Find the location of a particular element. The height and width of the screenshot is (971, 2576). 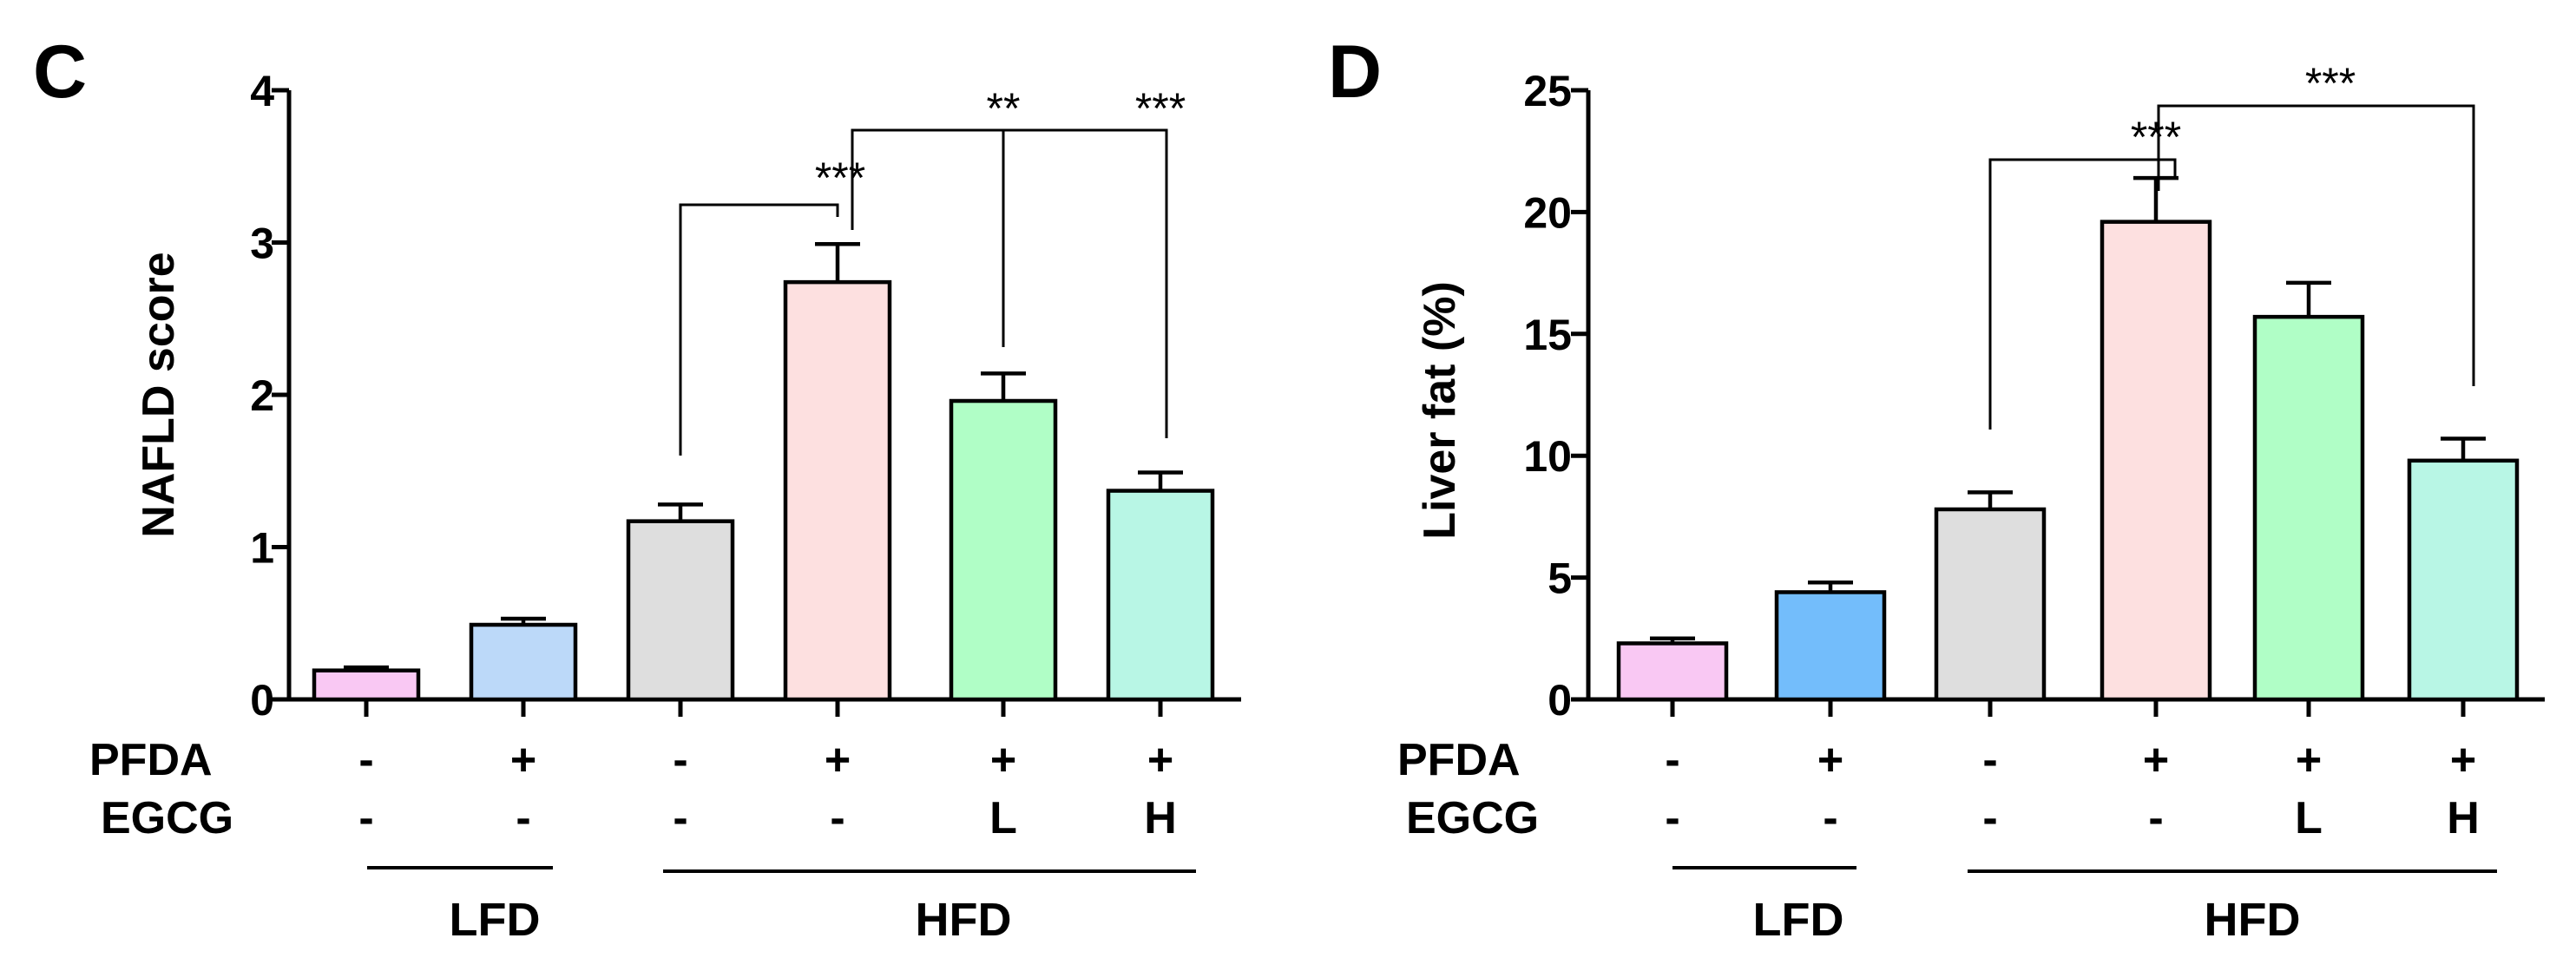

panel-d-bracket-hfd-vs-pfda is located at coordinates (2082, 294).